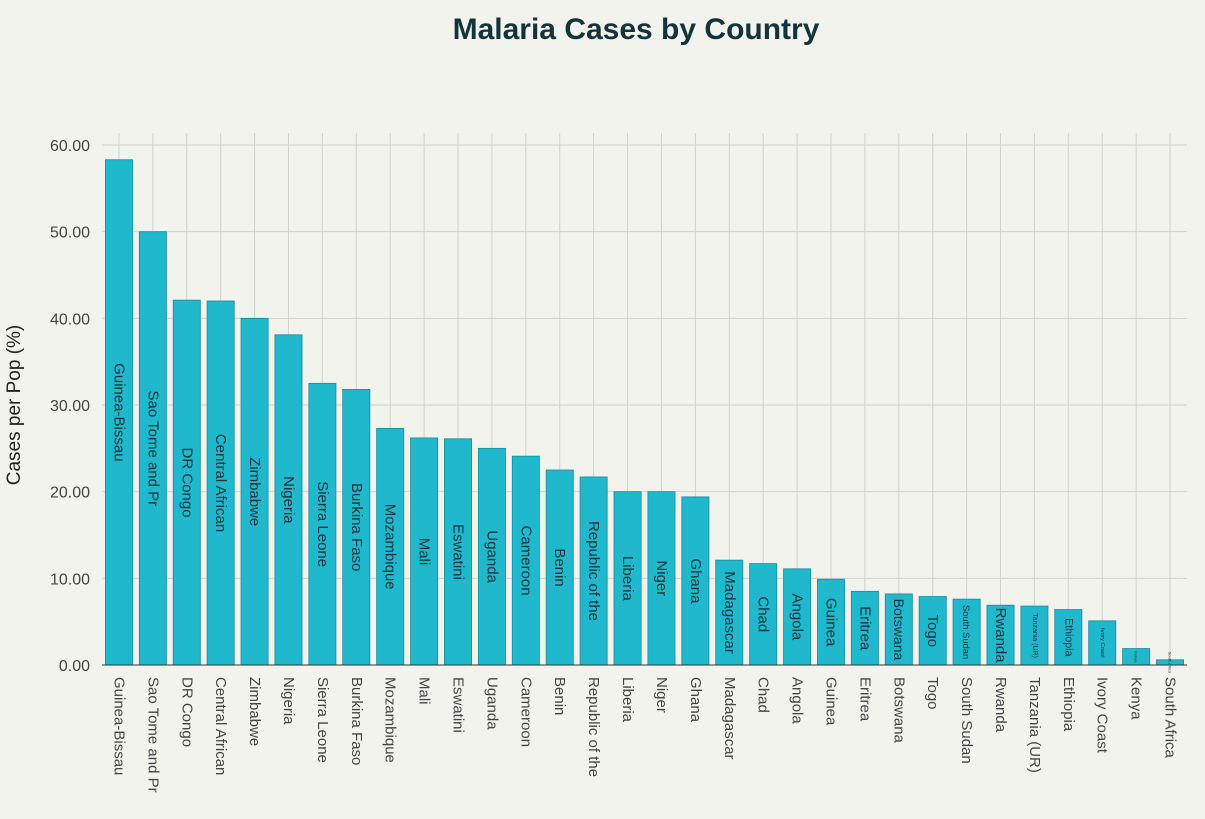  Describe the element at coordinates (220, 483) in the screenshot. I see `bar-label: Central African` at that location.